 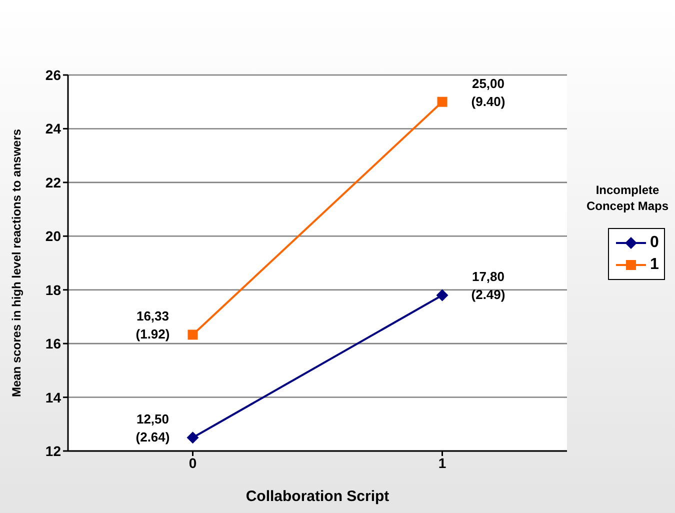 I want to click on y-tick-label: 24, so click(x=53, y=128).